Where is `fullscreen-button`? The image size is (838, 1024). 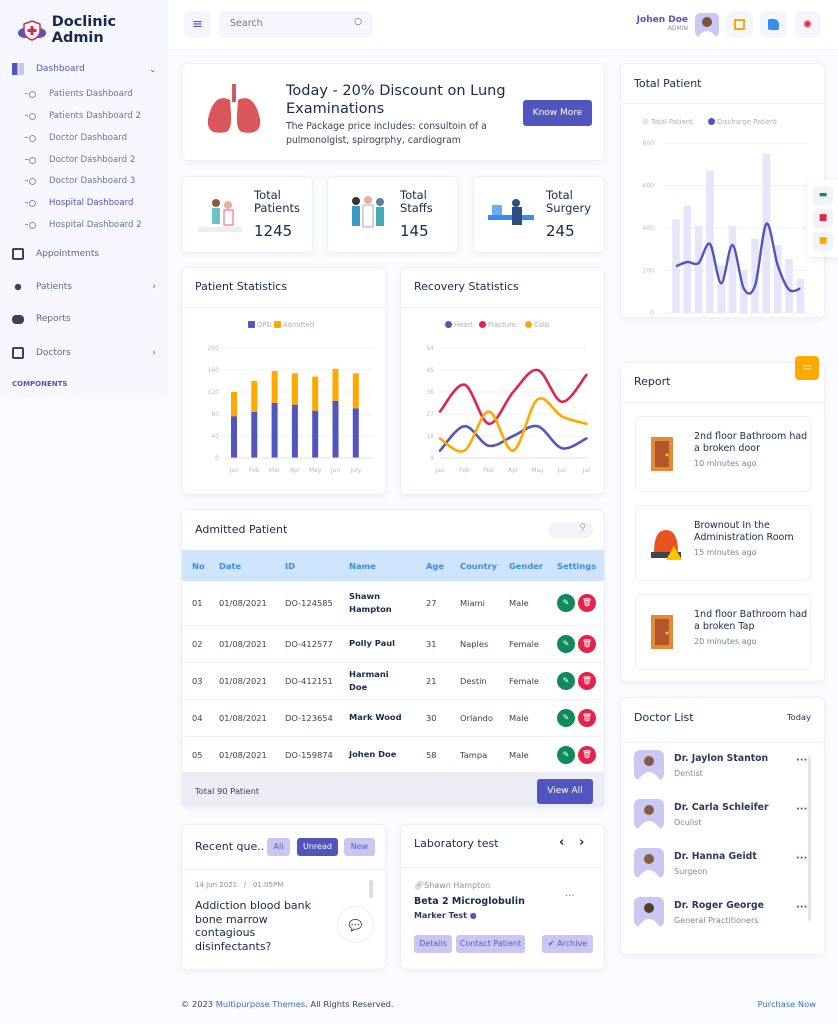 fullscreen-button is located at coordinates (739, 24).